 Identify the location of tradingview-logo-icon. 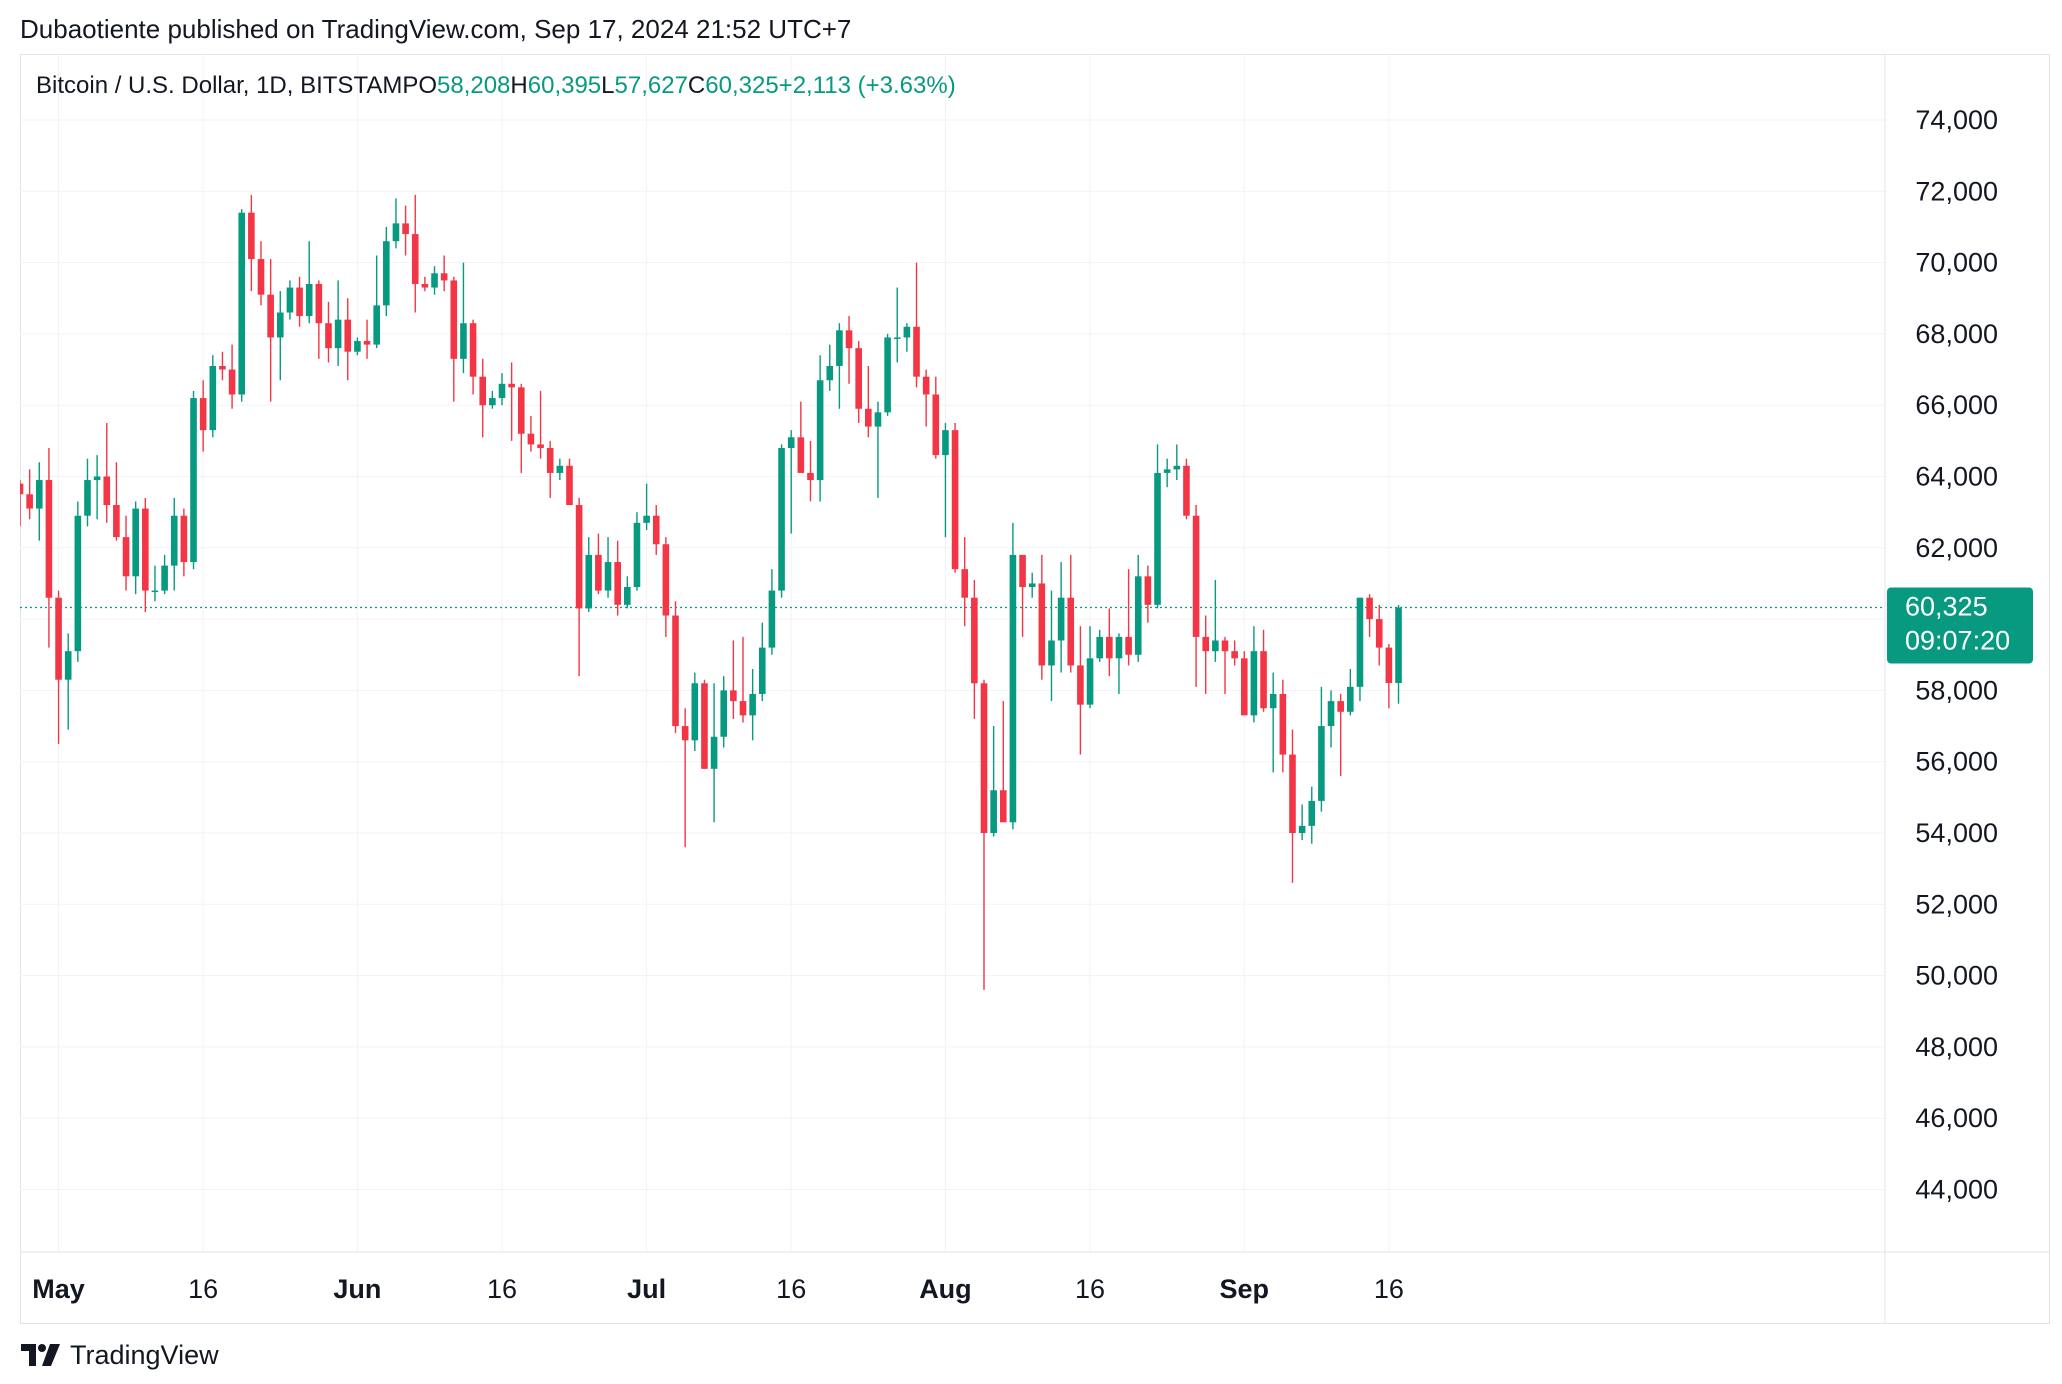
(41, 1355).